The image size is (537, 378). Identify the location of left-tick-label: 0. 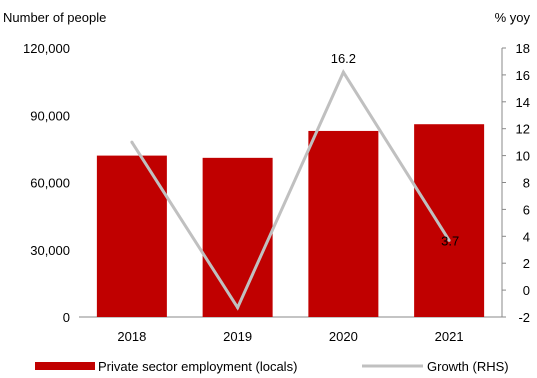
(66, 317).